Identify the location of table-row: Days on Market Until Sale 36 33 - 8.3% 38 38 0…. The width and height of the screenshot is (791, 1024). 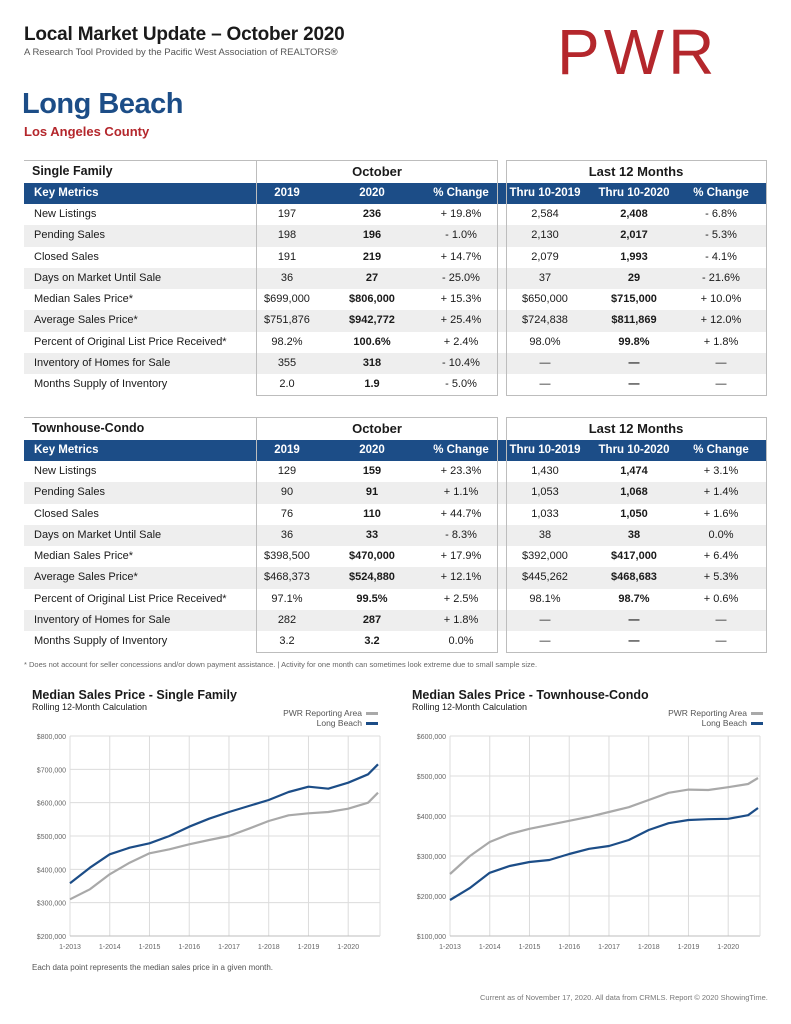
(395, 535).